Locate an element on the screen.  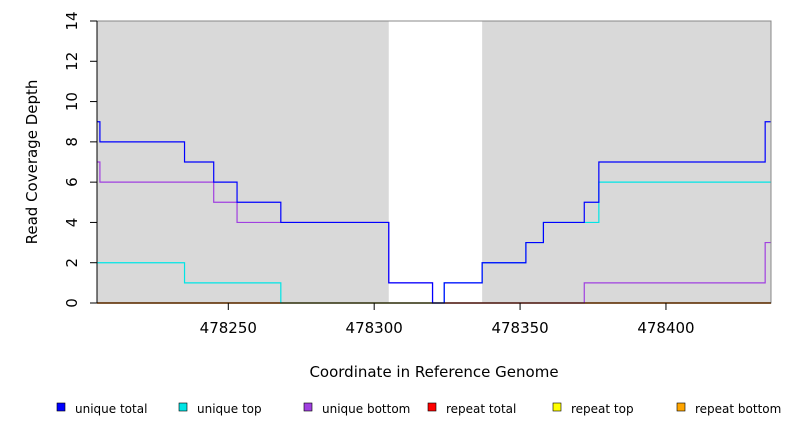
x-tick-label: 478400 is located at coordinates (665, 328).